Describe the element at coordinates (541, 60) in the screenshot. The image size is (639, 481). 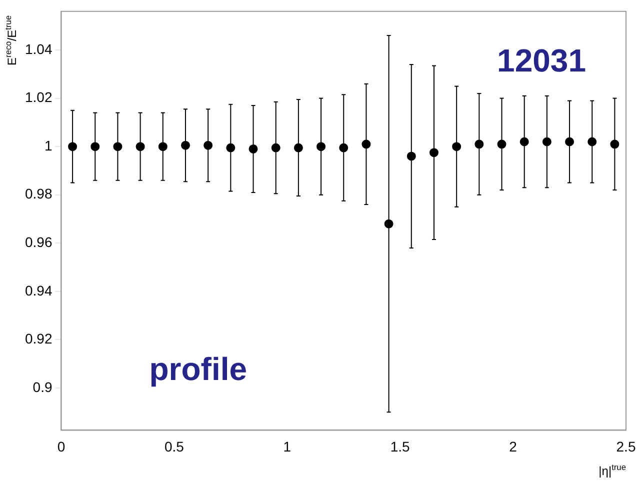
I see `annotation: 12031` at that location.